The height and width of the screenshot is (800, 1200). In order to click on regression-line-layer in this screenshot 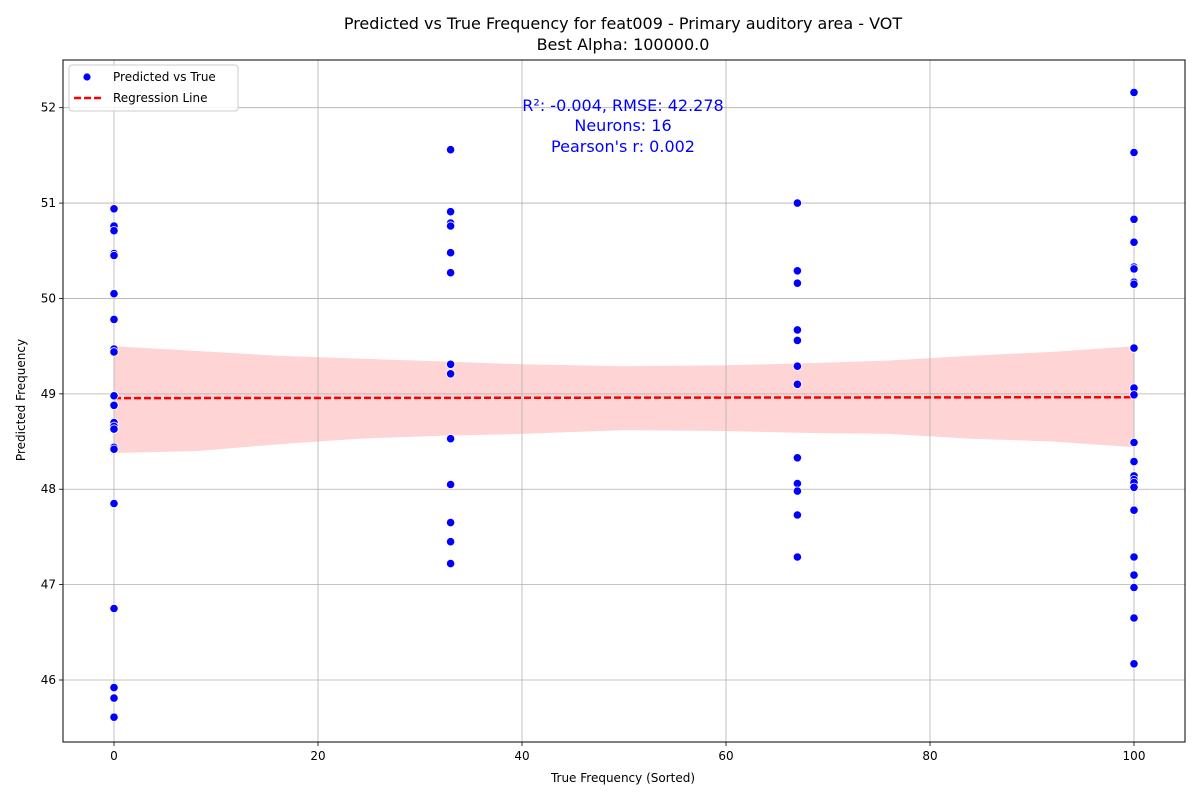, I will do `click(624, 397)`.